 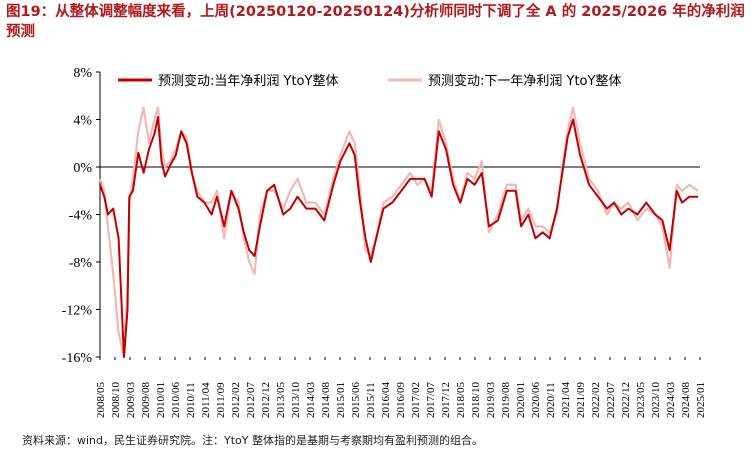 What do you see at coordinates (476, 399) in the screenshot?
I see `x-tick-label: 2018/10` at bounding box center [476, 399].